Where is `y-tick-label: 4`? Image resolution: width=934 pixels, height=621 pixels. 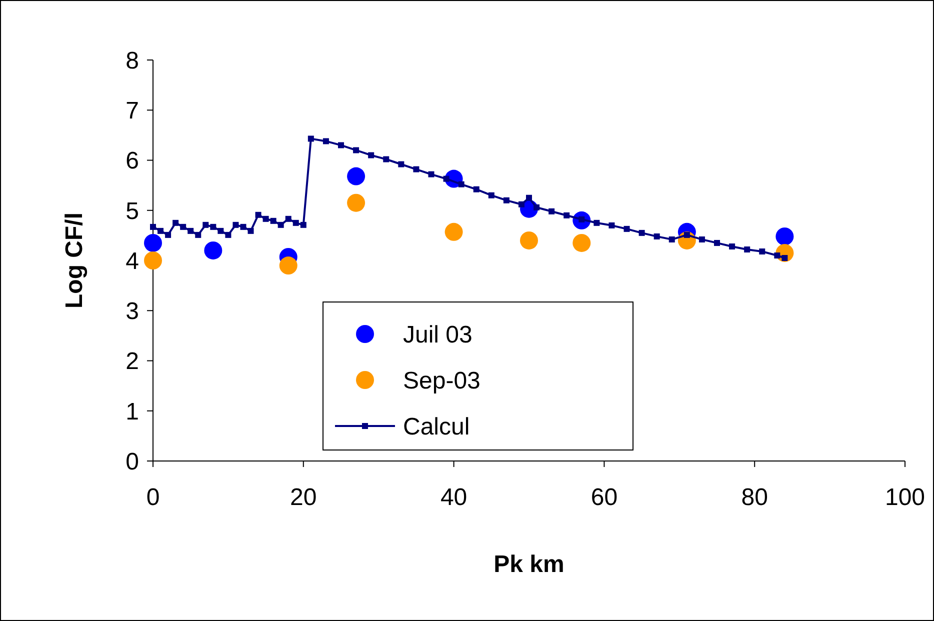
y-tick-label: 4 is located at coordinates (132, 261).